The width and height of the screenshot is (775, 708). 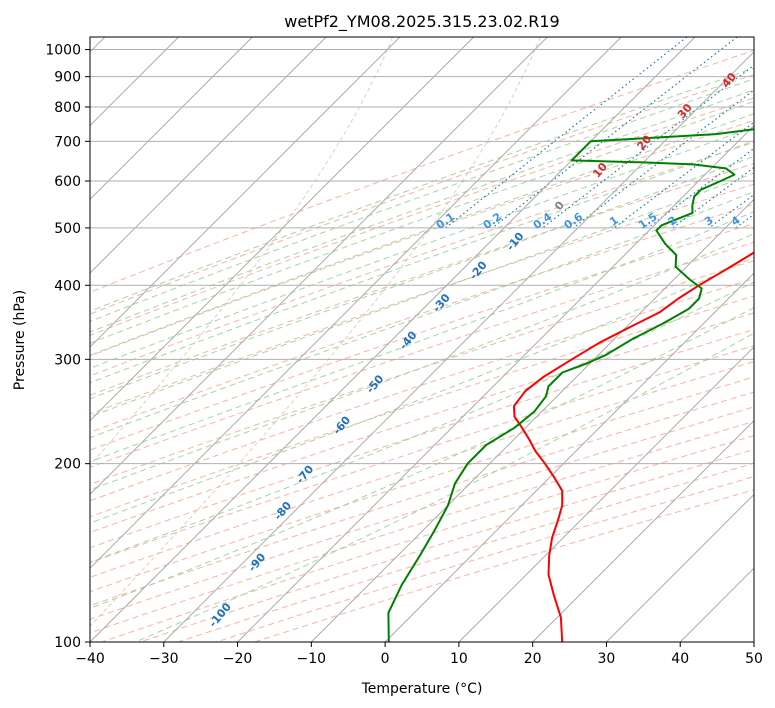 I want to click on y-tick-label: 1000, so click(x=63, y=51).